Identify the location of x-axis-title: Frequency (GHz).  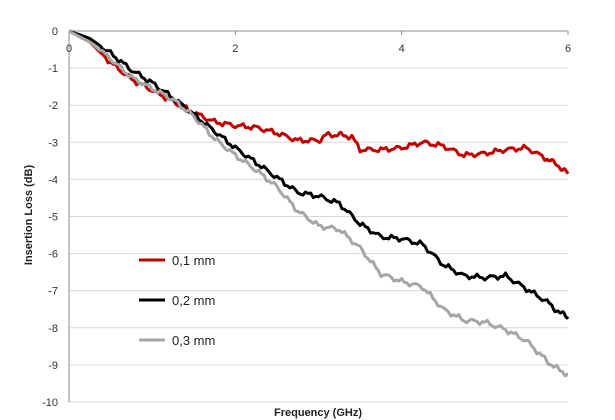
(318, 413).